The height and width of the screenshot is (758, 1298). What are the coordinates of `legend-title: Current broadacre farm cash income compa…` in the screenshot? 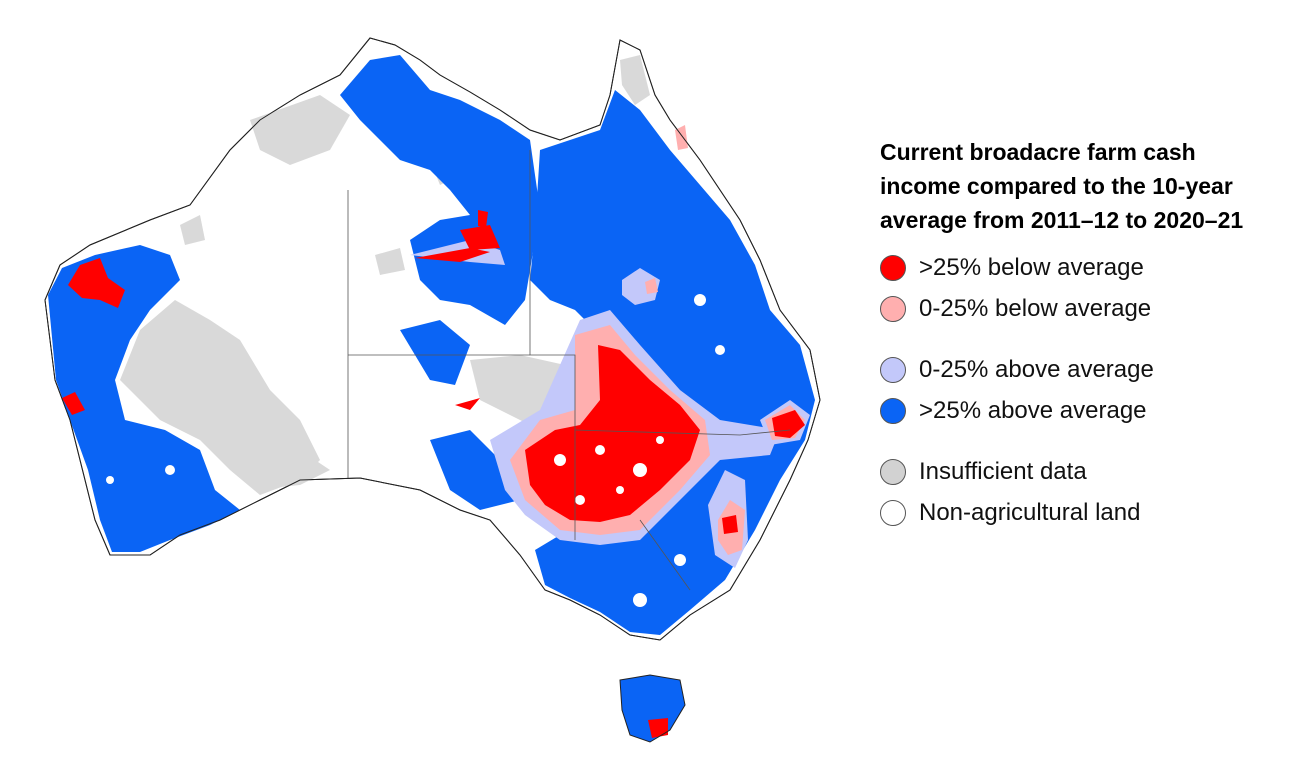 It's located at (1085, 186).